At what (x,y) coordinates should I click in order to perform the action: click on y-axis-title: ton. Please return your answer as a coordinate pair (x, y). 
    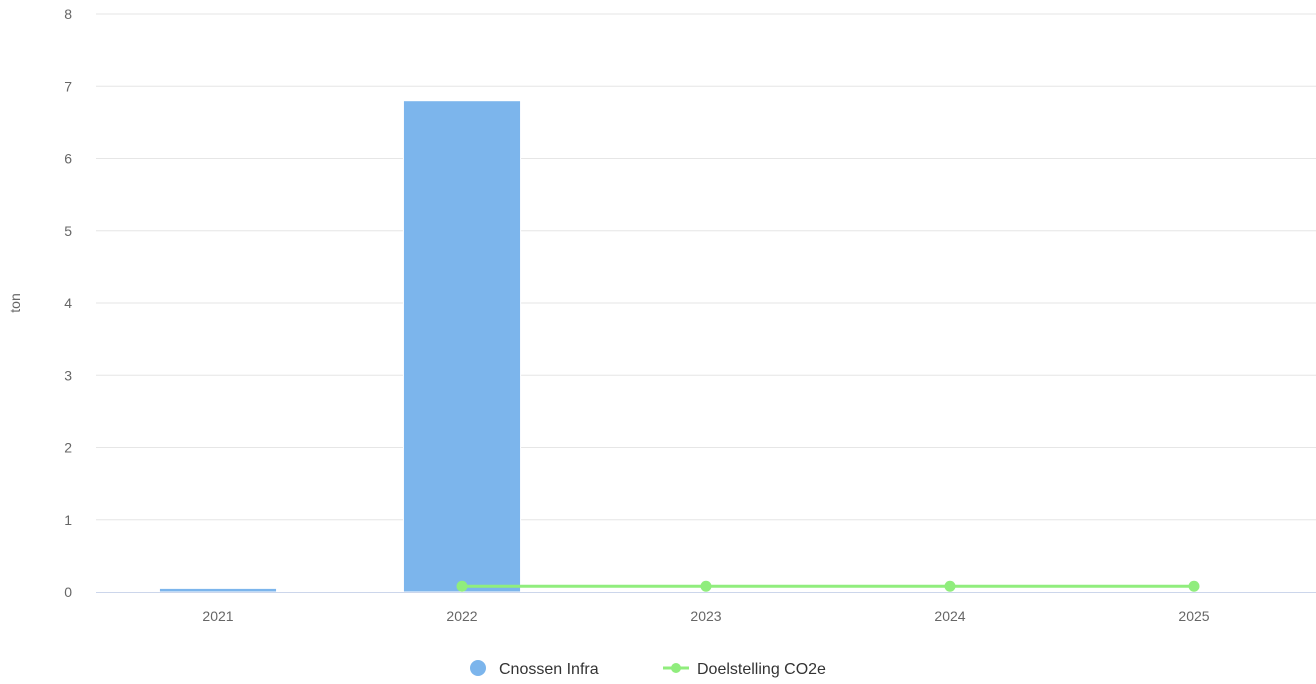
    Looking at the image, I should click on (15, 302).